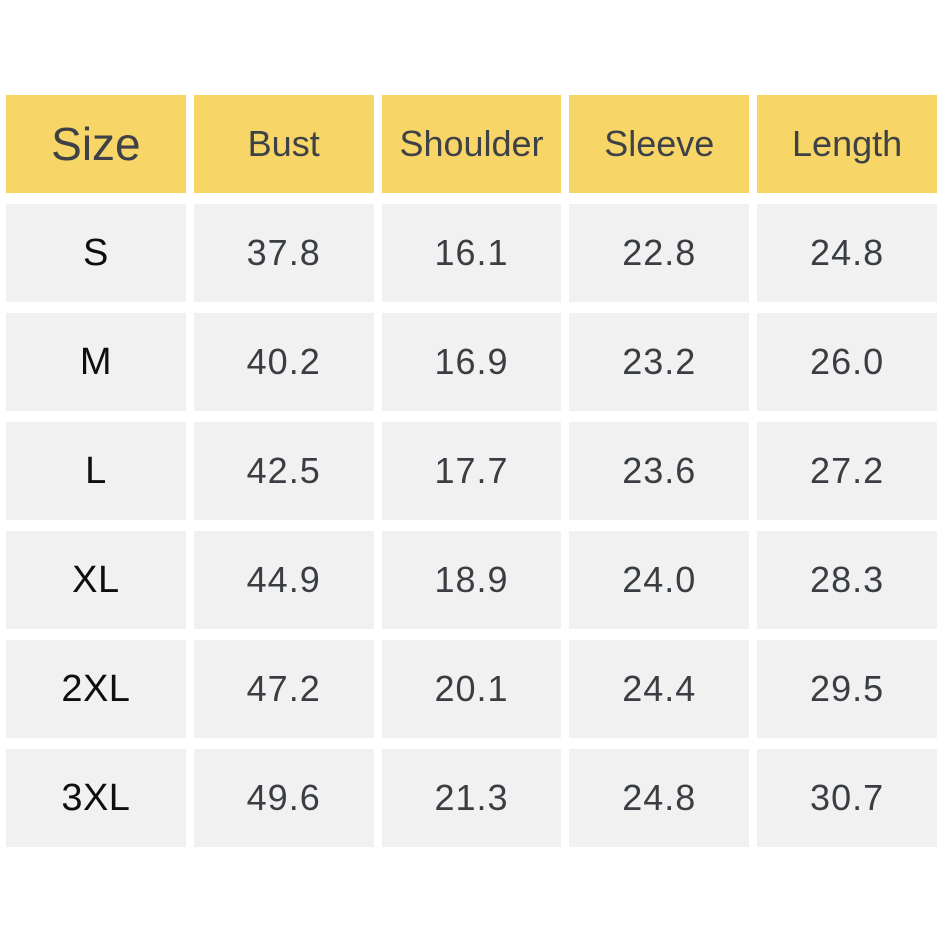 The image size is (943, 943). What do you see at coordinates (659, 362) in the screenshot?
I see `measurement-cell: 23.2` at bounding box center [659, 362].